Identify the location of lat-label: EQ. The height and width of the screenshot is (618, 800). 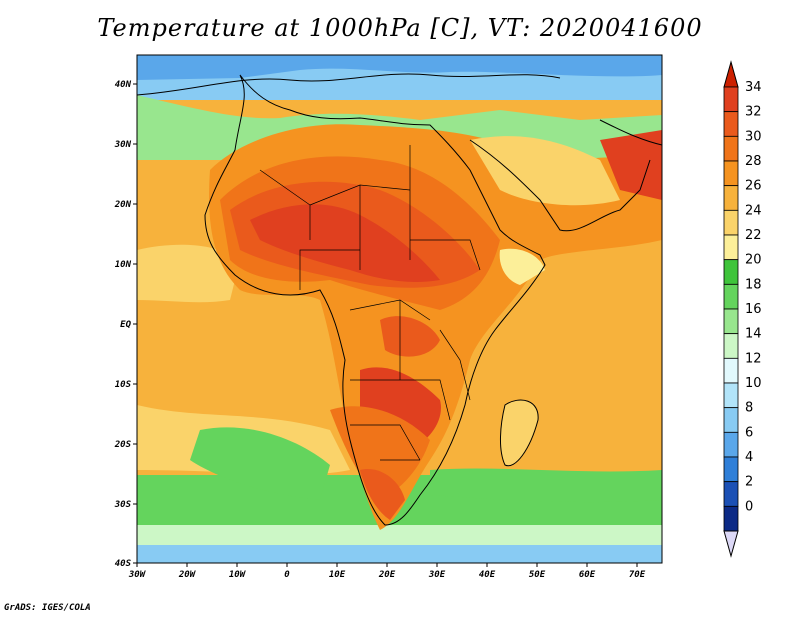
(125, 325).